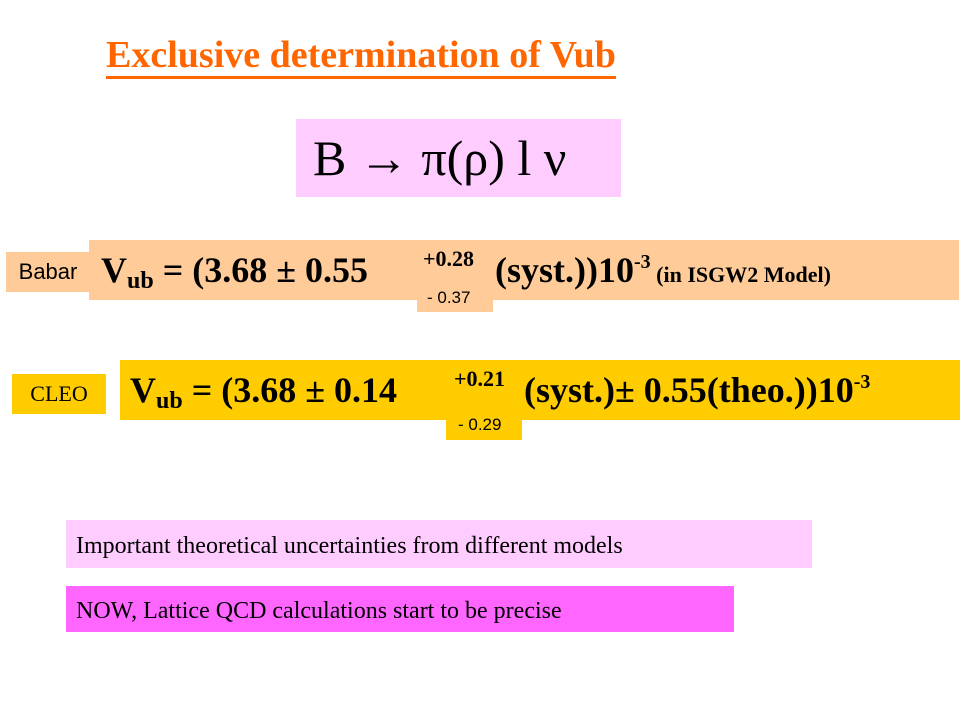 The width and height of the screenshot is (960, 720). What do you see at coordinates (361, 56) in the screenshot?
I see `slide-title: Exclusive determination of Vub` at bounding box center [361, 56].